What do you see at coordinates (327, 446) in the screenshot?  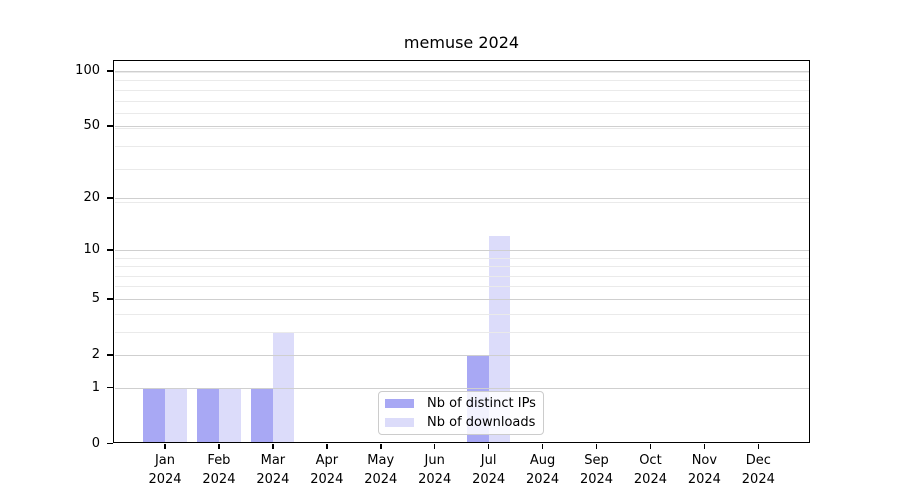 I see `x-tick-mark-apr` at bounding box center [327, 446].